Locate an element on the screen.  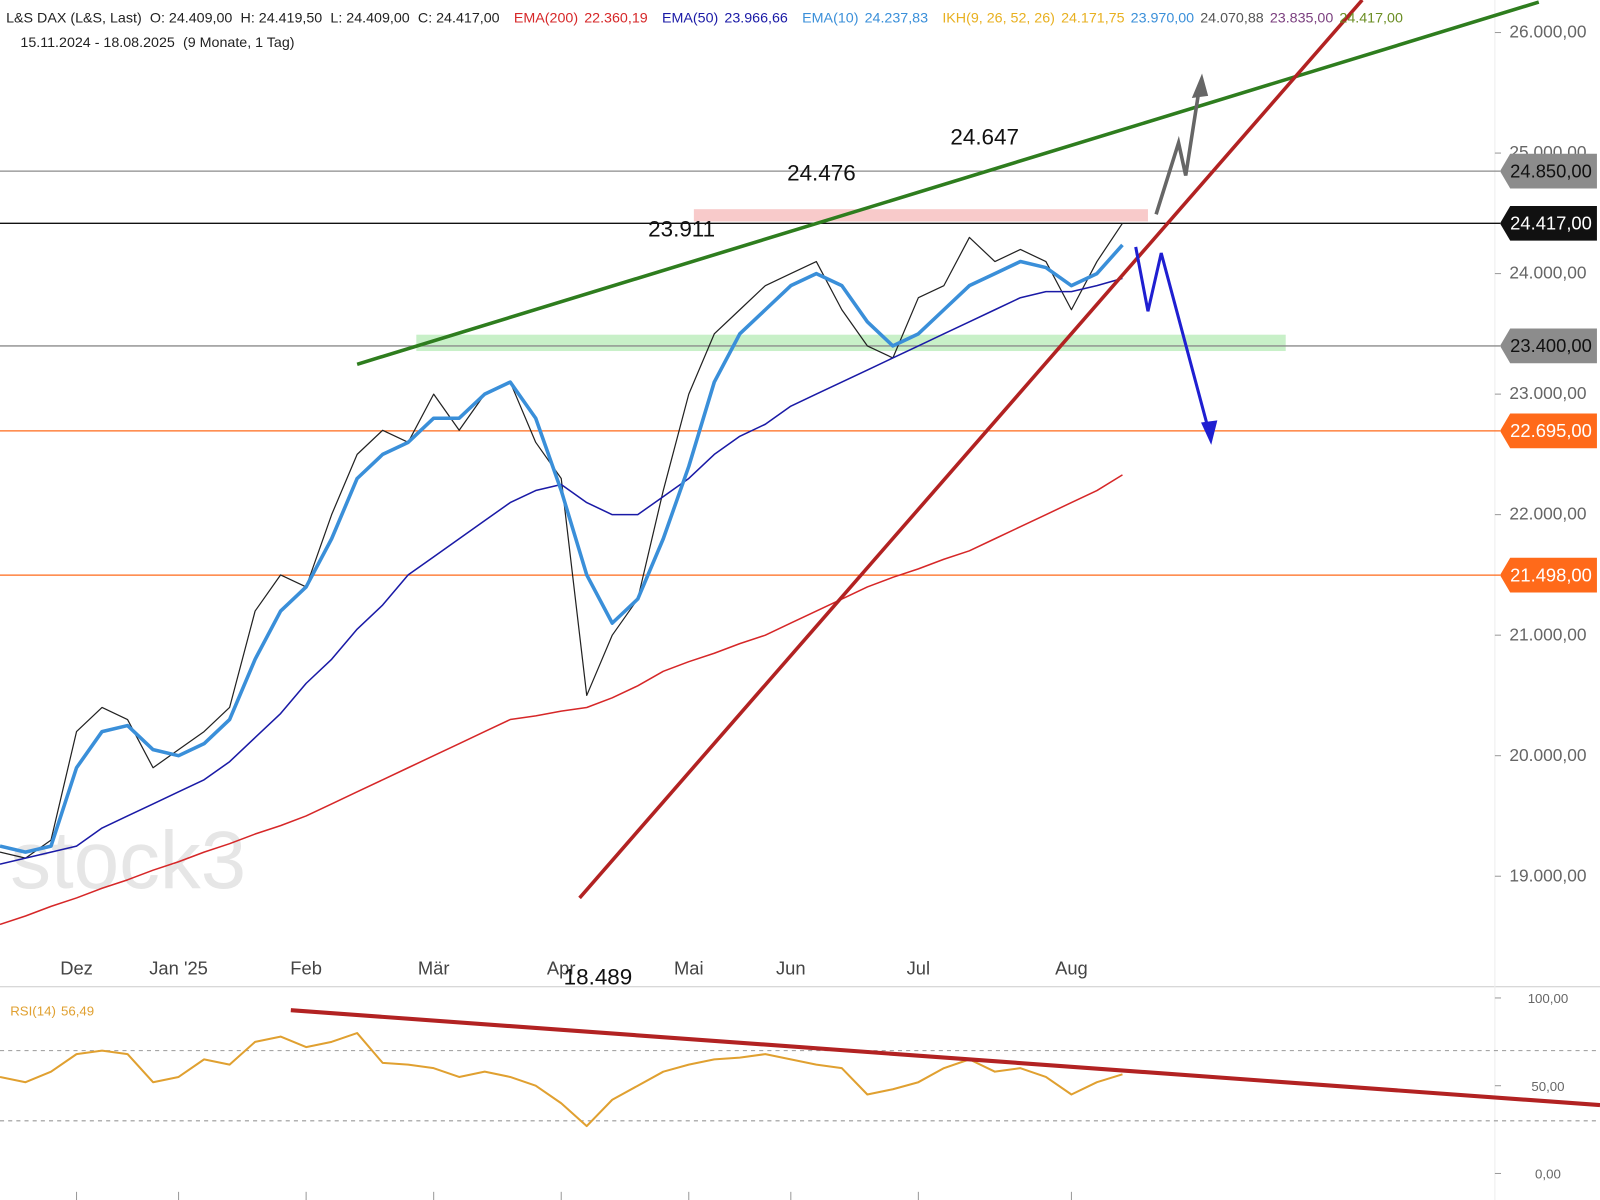
x-tick-label: Feb is located at coordinates (306, 967).